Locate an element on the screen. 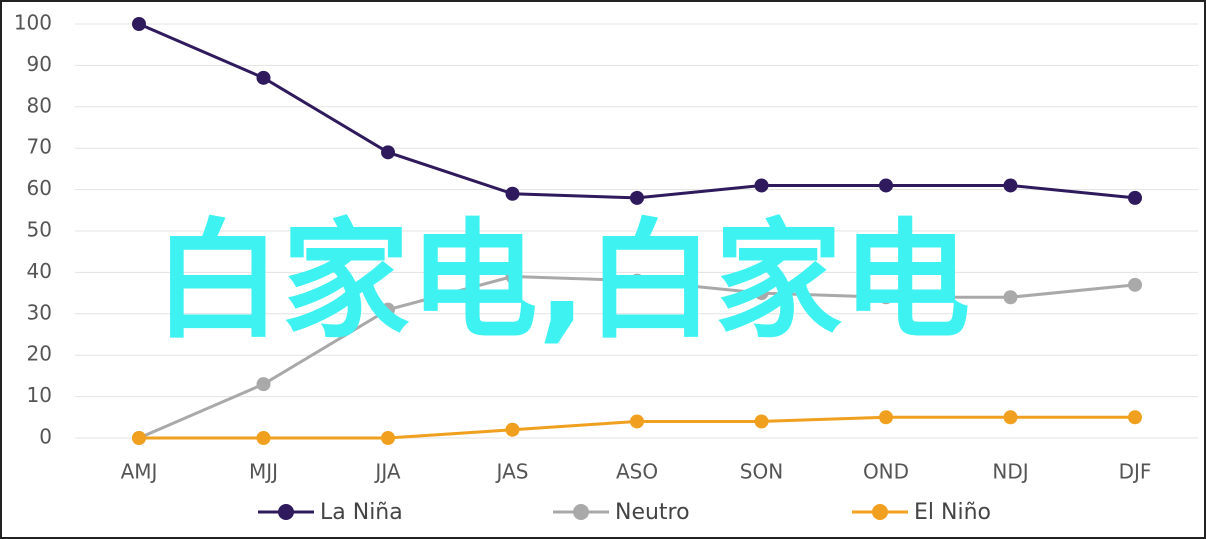 The width and height of the screenshot is (1206, 539). y-tick-label: 50 is located at coordinates (39, 230).